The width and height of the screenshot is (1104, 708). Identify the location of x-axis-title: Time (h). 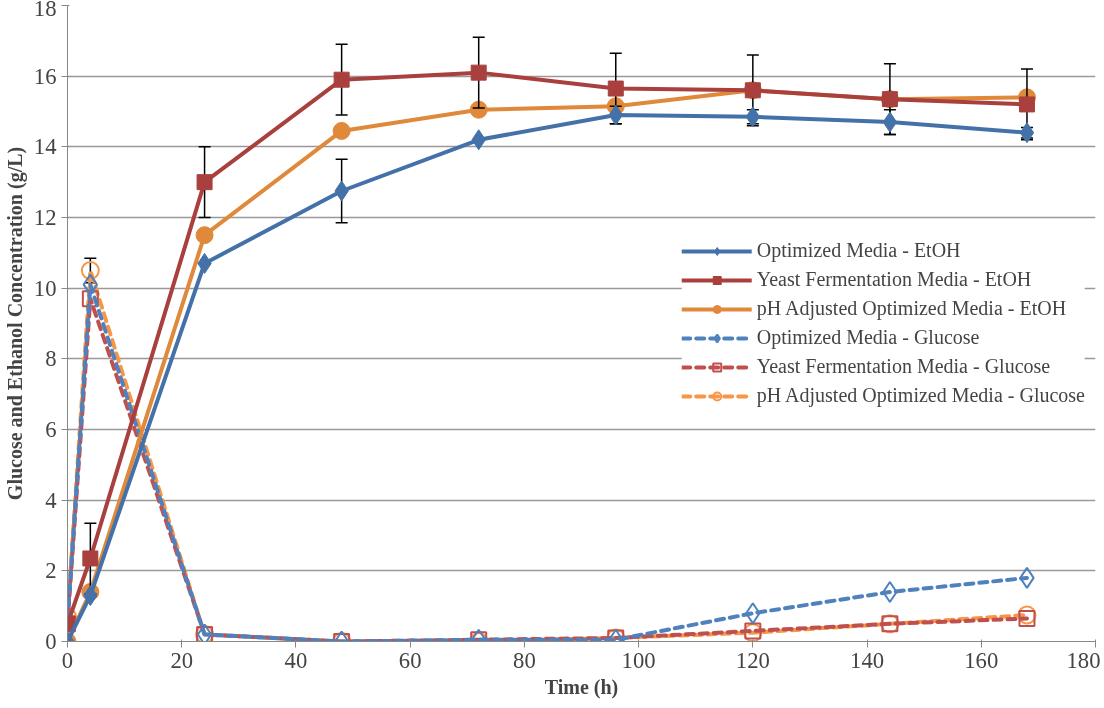
(581, 687).